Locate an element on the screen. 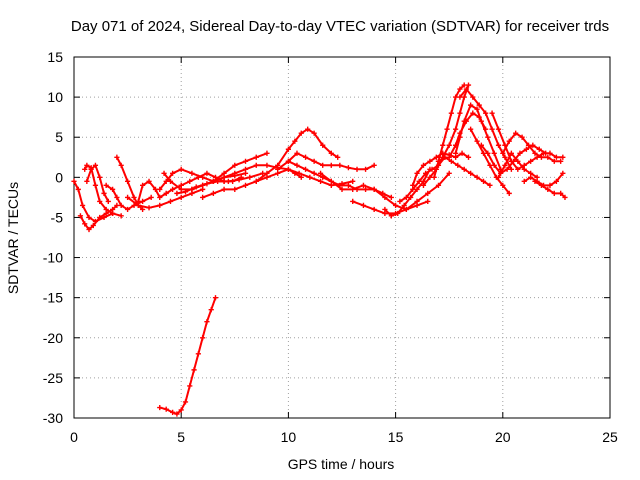 The width and height of the screenshot is (640, 480). y-tick-label: -5 is located at coordinates (57, 217).